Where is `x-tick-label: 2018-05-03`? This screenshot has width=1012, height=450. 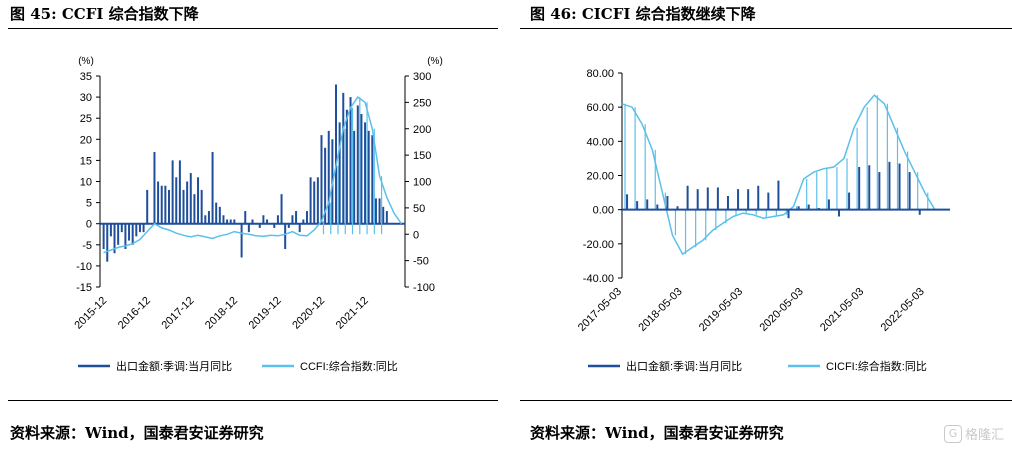
x-tick-label: 2018-05-03 is located at coordinates (660, 310).